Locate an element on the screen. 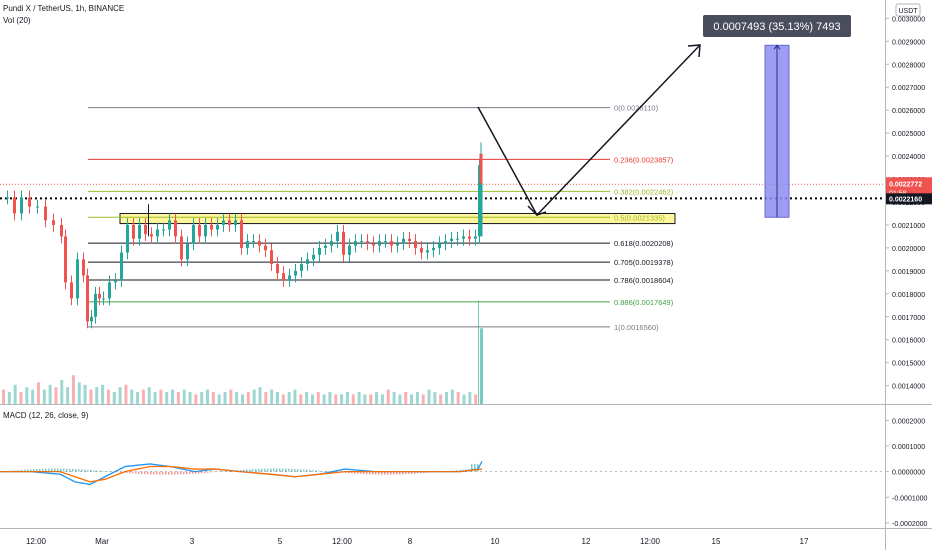 This screenshot has height=550, width=932. price-tick-label: 0.0017000 is located at coordinates (908, 318).